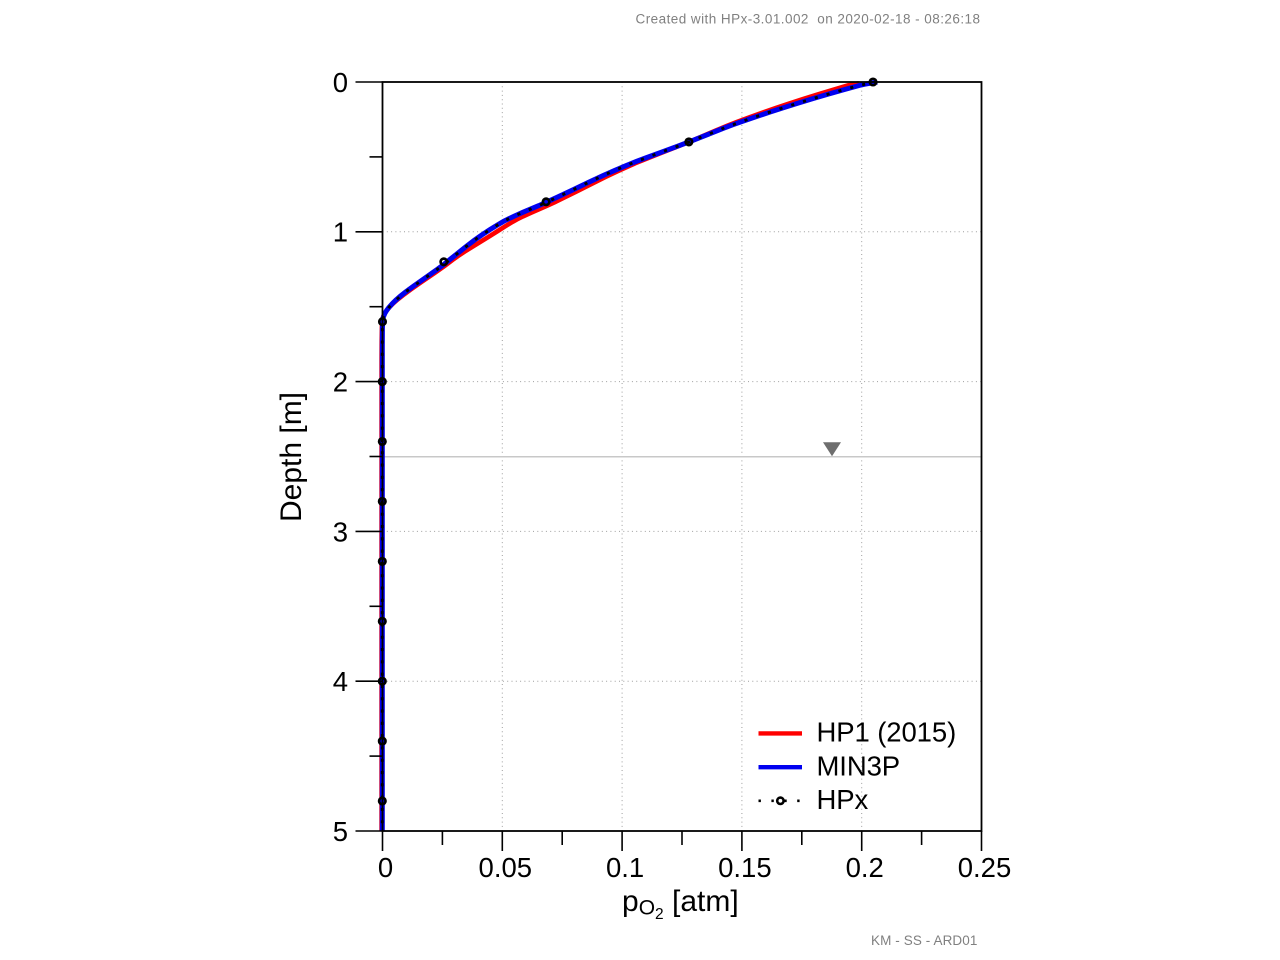 The width and height of the screenshot is (1280, 960). What do you see at coordinates (680, 904) in the screenshot?
I see `svg-text: pO2 [atm]` at bounding box center [680, 904].